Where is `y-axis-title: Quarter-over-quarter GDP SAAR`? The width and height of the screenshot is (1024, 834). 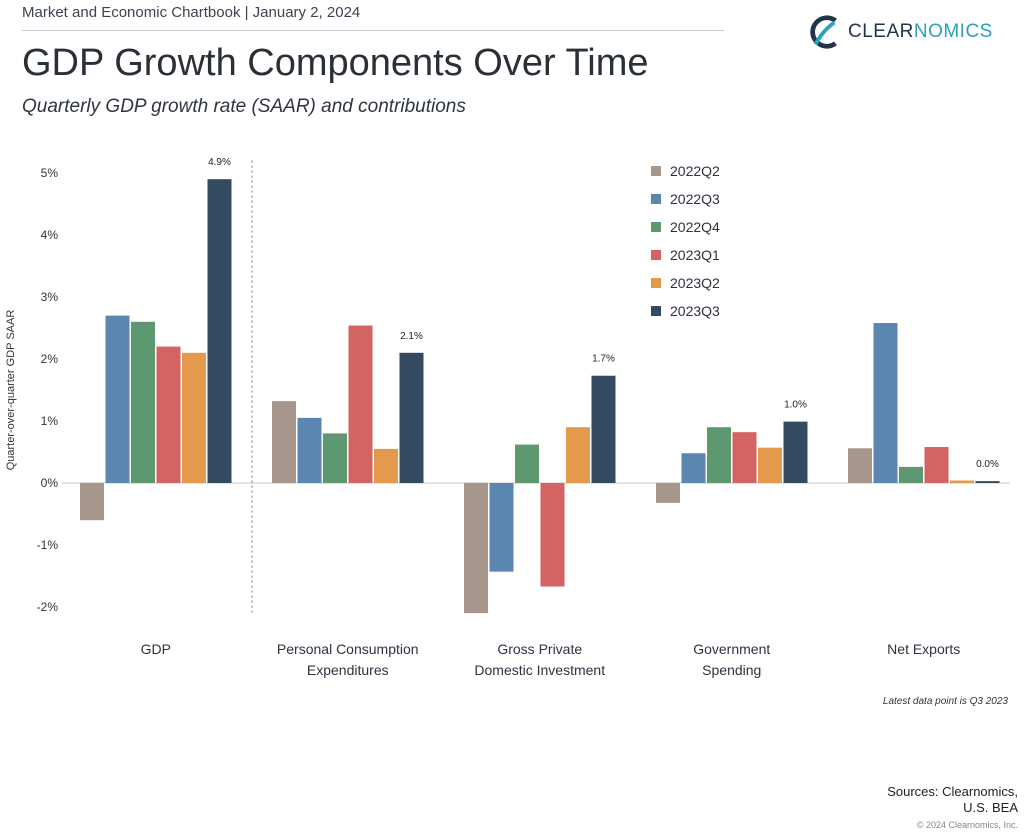
y-axis-title: Quarter-over-quarter GDP SAAR is located at coordinates (11, 390).